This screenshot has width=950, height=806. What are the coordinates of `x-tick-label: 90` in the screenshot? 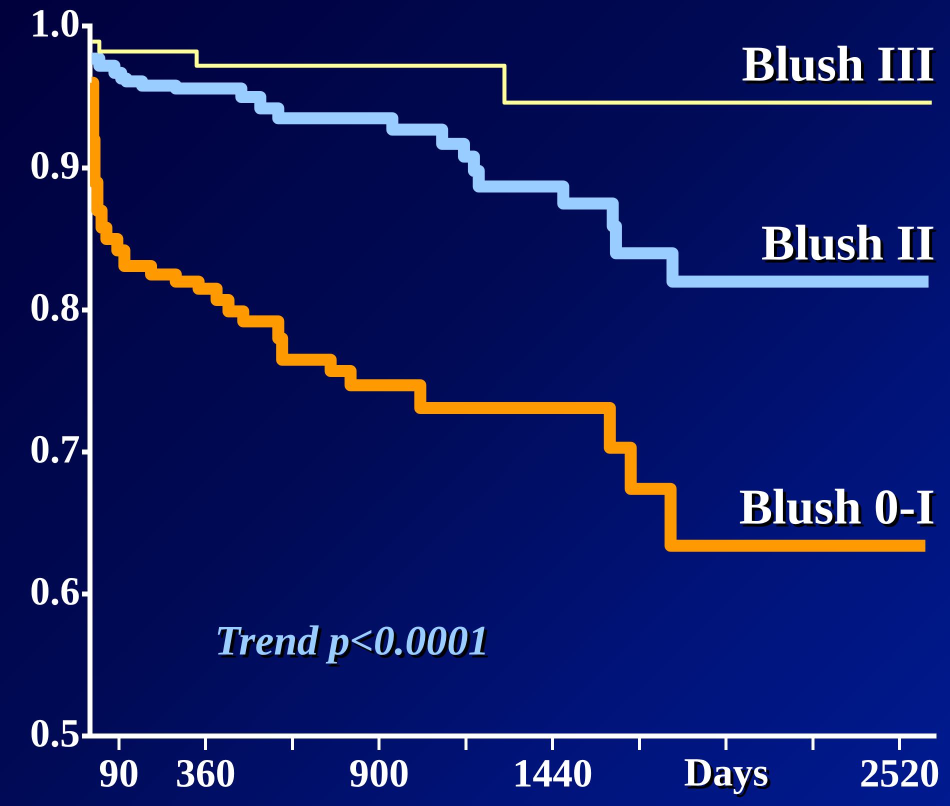 It's located at (118, 773).